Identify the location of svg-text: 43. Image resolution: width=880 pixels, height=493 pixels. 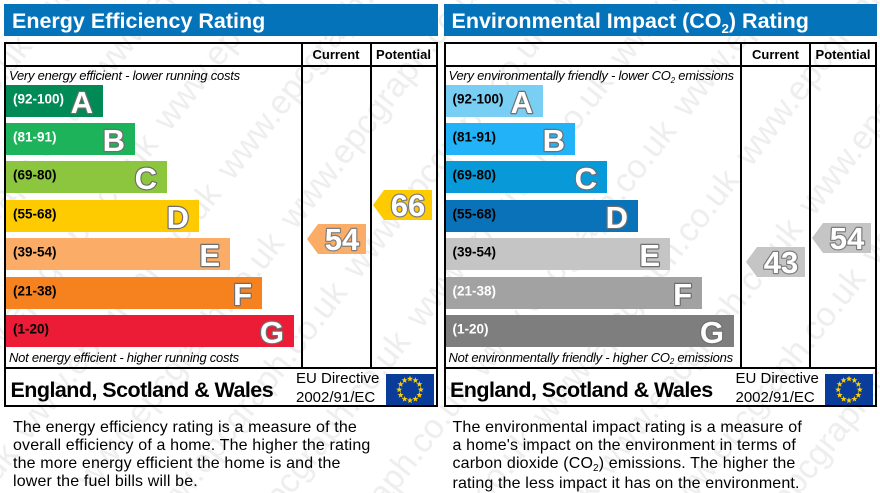
(781, 262).